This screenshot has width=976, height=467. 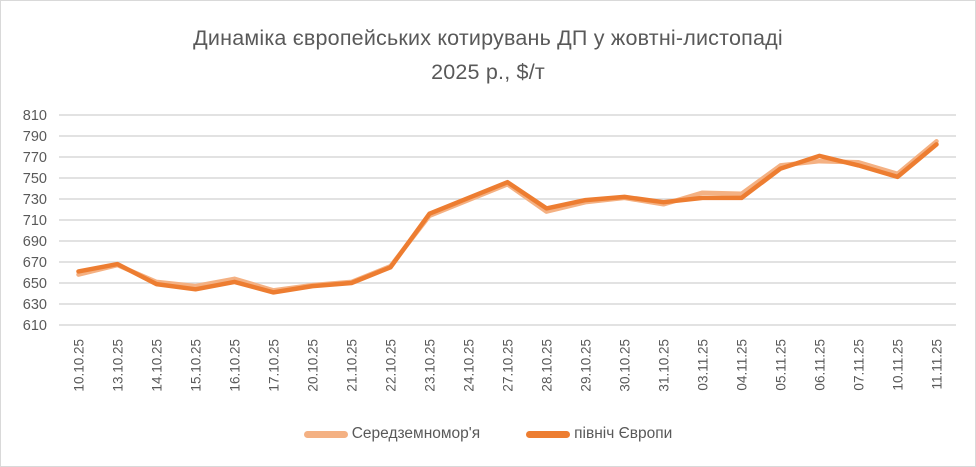 I want to click on y-tick-label-690: 690, so click(x=35, y=242).